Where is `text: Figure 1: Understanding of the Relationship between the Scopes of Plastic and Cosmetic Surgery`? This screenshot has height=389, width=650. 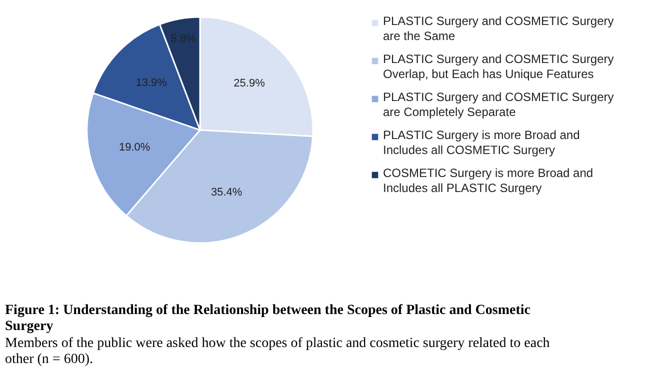
text: Figure 1: Understanding of the Relationship between the Scopes of Plastic and Cosmetic Surgery is located at coordinates (268, 318).